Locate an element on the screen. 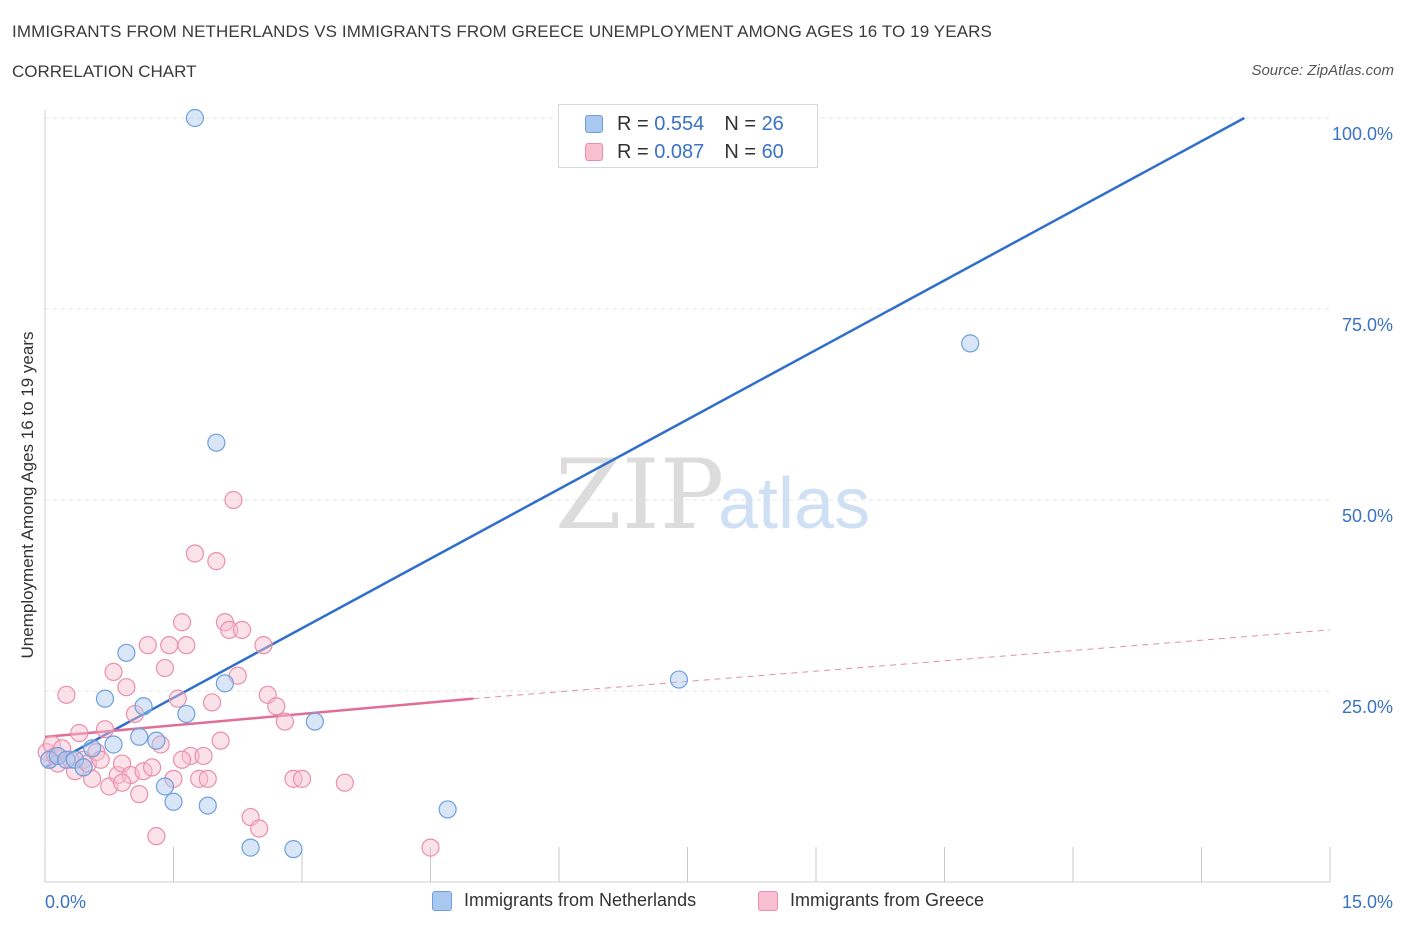  x-tick-label: 0.0% is located at coordinates (65, 902).